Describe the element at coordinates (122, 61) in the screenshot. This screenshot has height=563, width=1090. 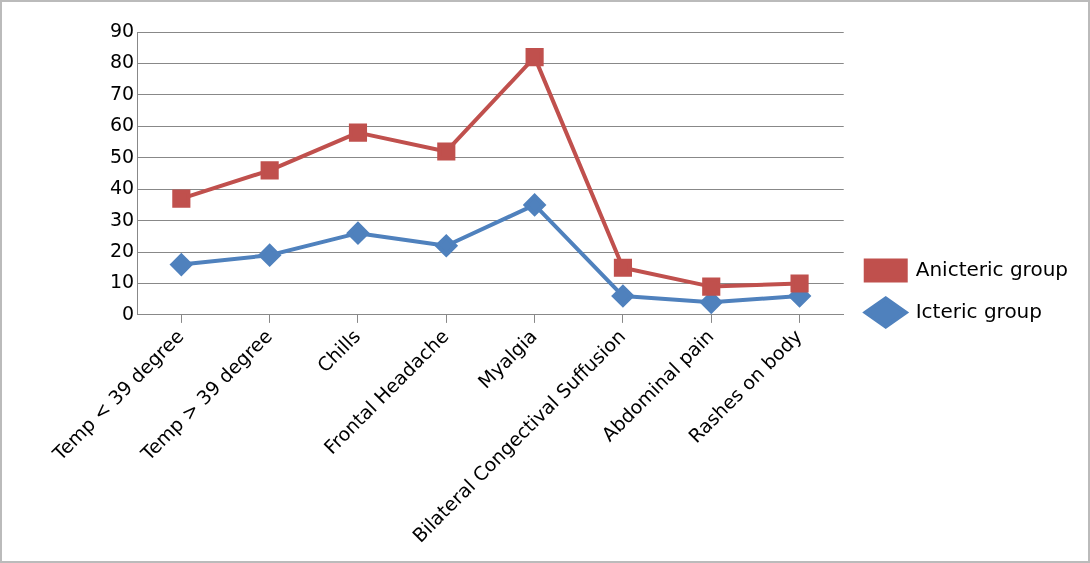
I see `y-tick-label: 80` at that location.